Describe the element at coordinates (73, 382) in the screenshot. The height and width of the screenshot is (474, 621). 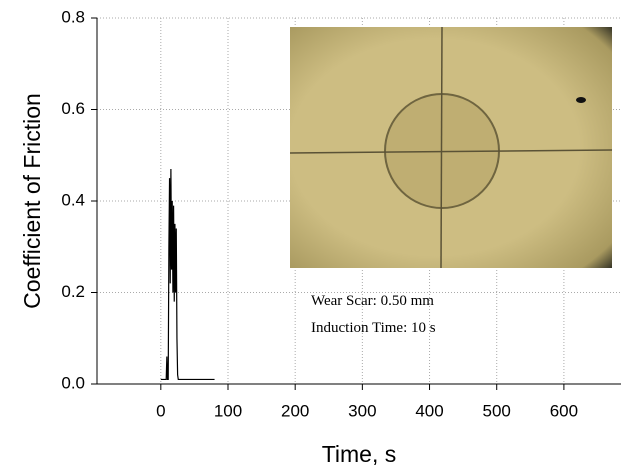
I see `y-tick-label: 0.0` at that location.